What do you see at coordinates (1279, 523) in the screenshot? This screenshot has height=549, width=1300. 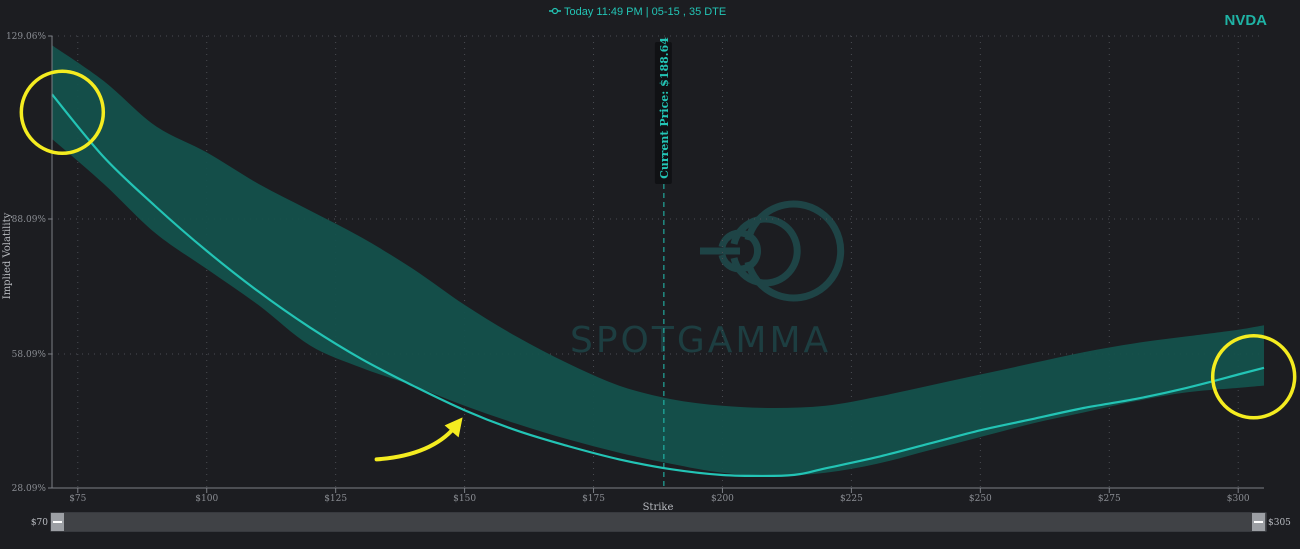 I see `range-slider-max-label: $305` at bounding box center [1279, 523].